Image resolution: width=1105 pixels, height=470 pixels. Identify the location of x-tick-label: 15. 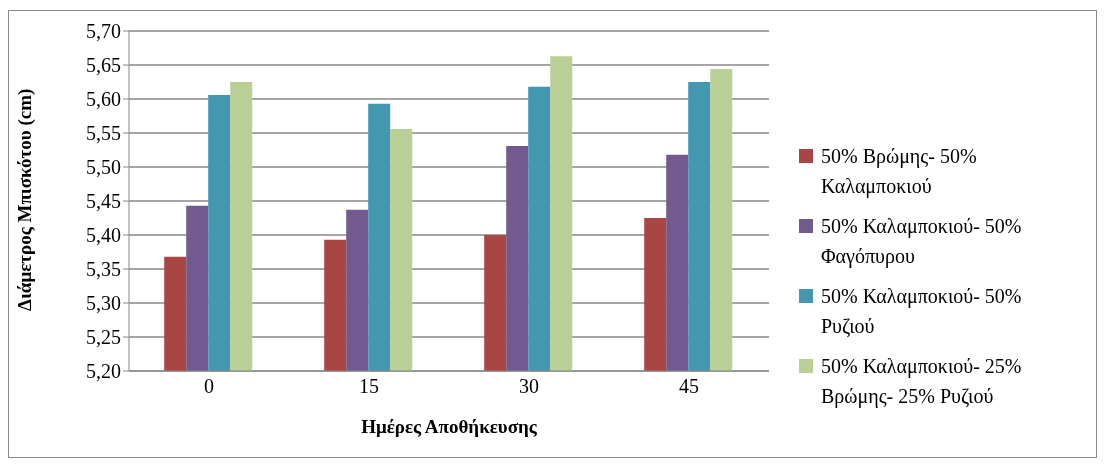
(369, 386).